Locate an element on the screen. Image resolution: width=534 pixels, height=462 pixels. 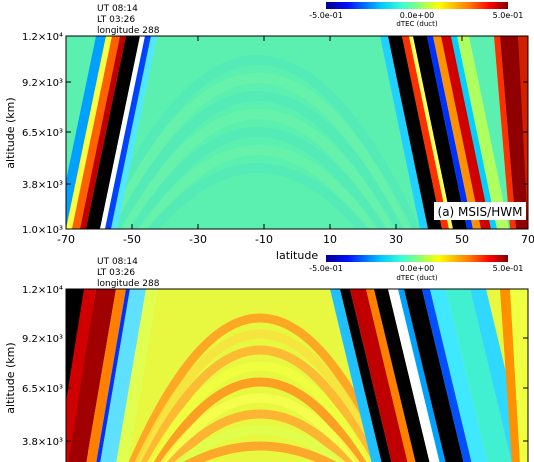
x-tick-label: 10 is located at coordinates (330, 239).